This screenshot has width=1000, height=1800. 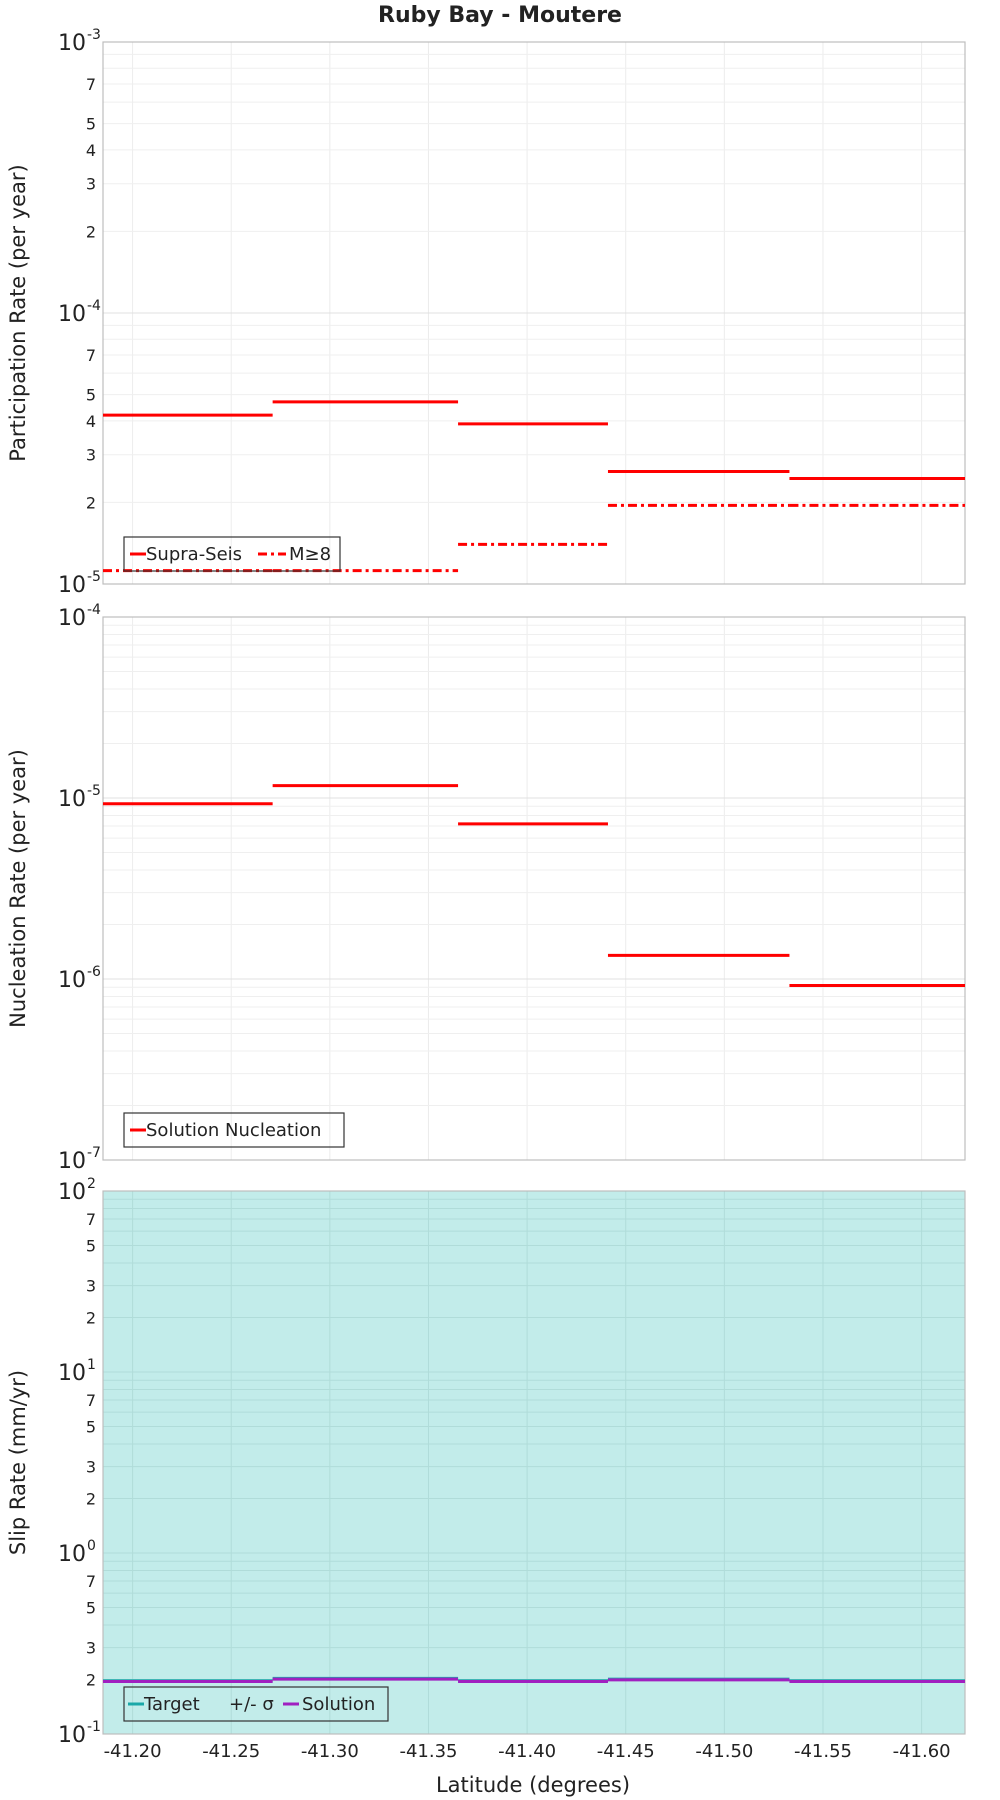 I want to click on y-tick-exponent: 2, so click(x=91, y=1184).